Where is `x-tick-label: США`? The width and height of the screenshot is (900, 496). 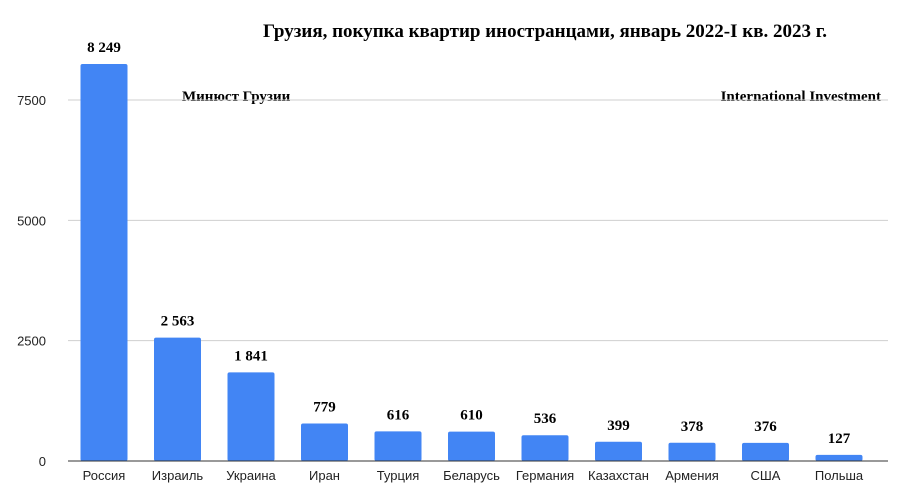 x-tick-label: США is located at coordinates (766, 475).